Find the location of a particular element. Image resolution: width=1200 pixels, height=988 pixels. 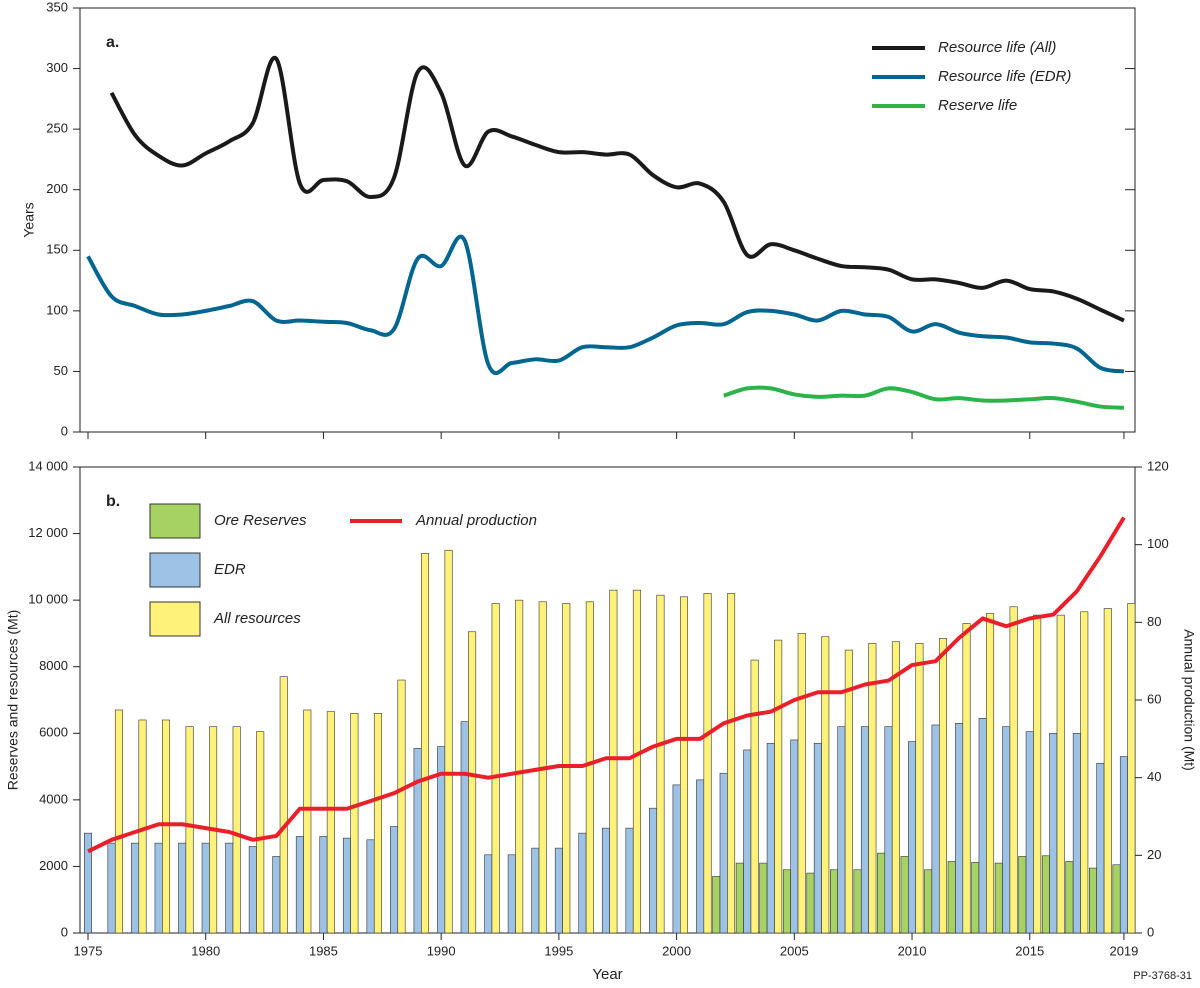

y2-tick-label: 100 is located at coordinates (1158, 543).